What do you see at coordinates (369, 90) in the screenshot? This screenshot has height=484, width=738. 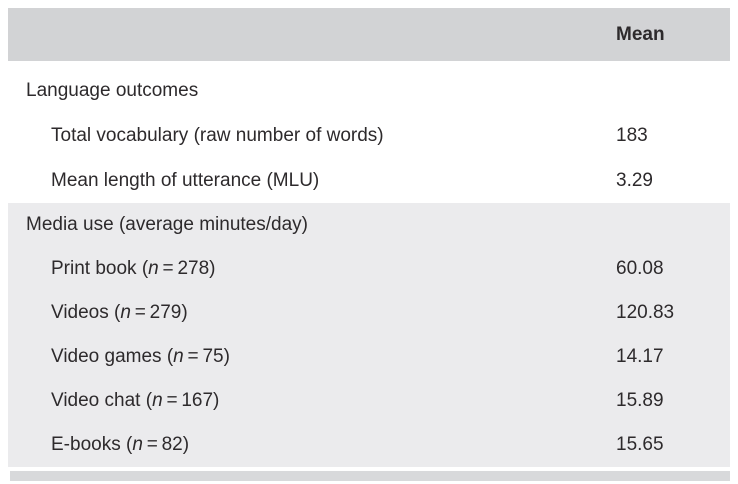 I see `section-title-row: Language outcomes` at bounding box center [369, 90].